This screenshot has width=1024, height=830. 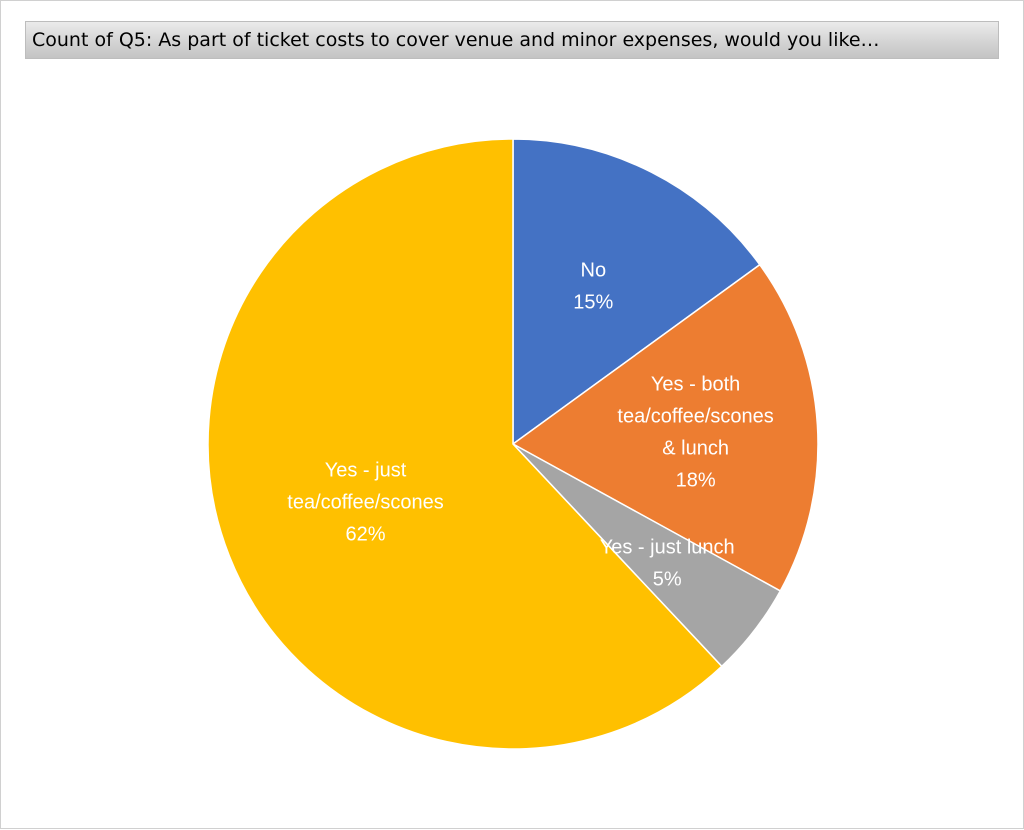 I want to click on slice-percent-label: 15%, so click(x=593, y=302).